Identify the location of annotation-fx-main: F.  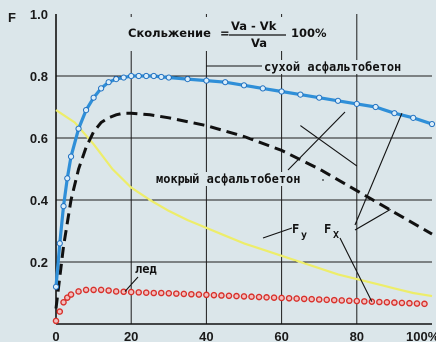
(327, 229).